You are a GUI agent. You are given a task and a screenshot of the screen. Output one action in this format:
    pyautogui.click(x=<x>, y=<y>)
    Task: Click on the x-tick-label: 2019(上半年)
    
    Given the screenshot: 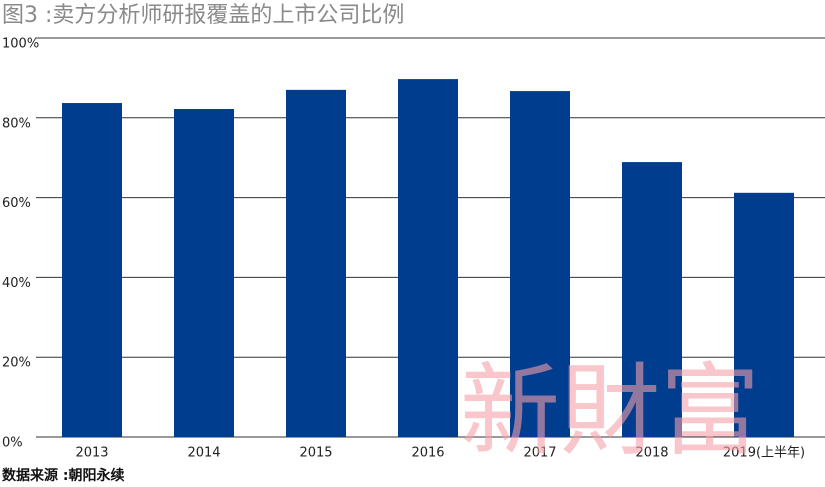 What is the action you would take?
    pyautogui.click(x=764, y=453)
    